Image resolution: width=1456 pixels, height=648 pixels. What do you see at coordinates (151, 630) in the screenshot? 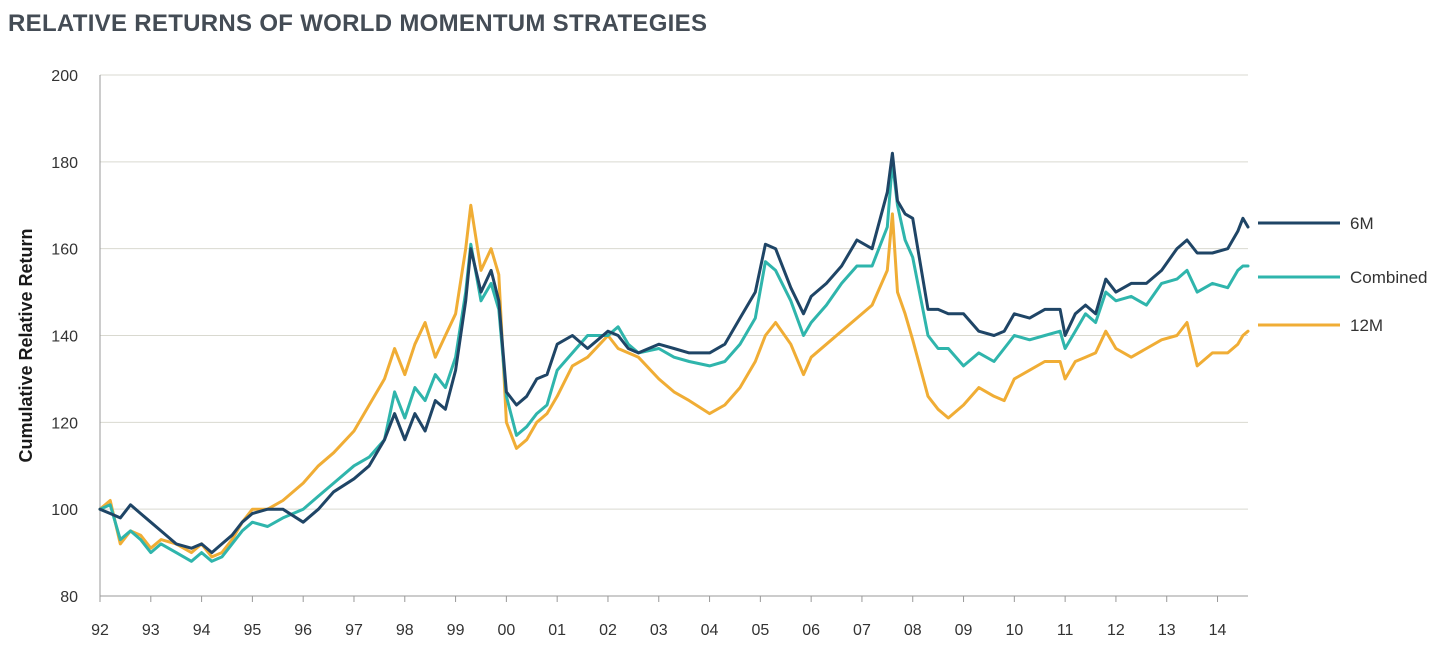
I see `x-tick-label: 93` at bounding box center [151, 630].